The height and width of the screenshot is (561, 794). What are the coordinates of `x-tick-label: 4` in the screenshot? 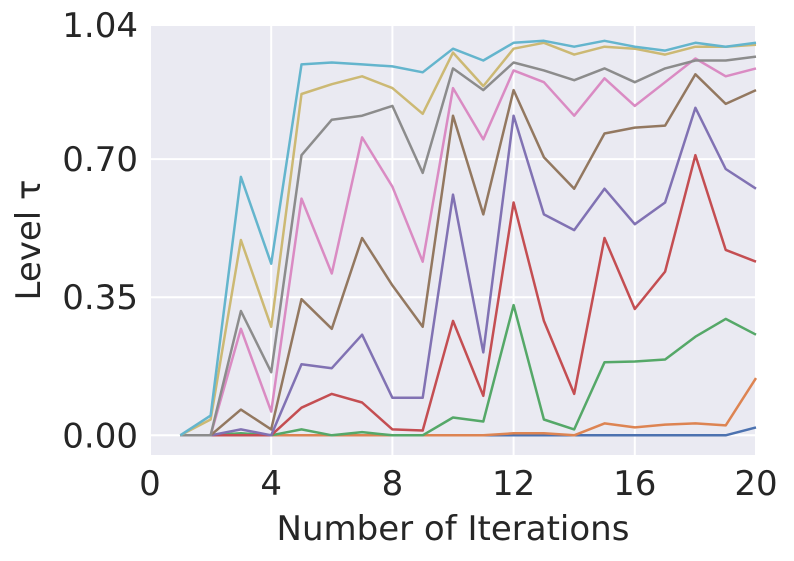 It's located at (271, 484).